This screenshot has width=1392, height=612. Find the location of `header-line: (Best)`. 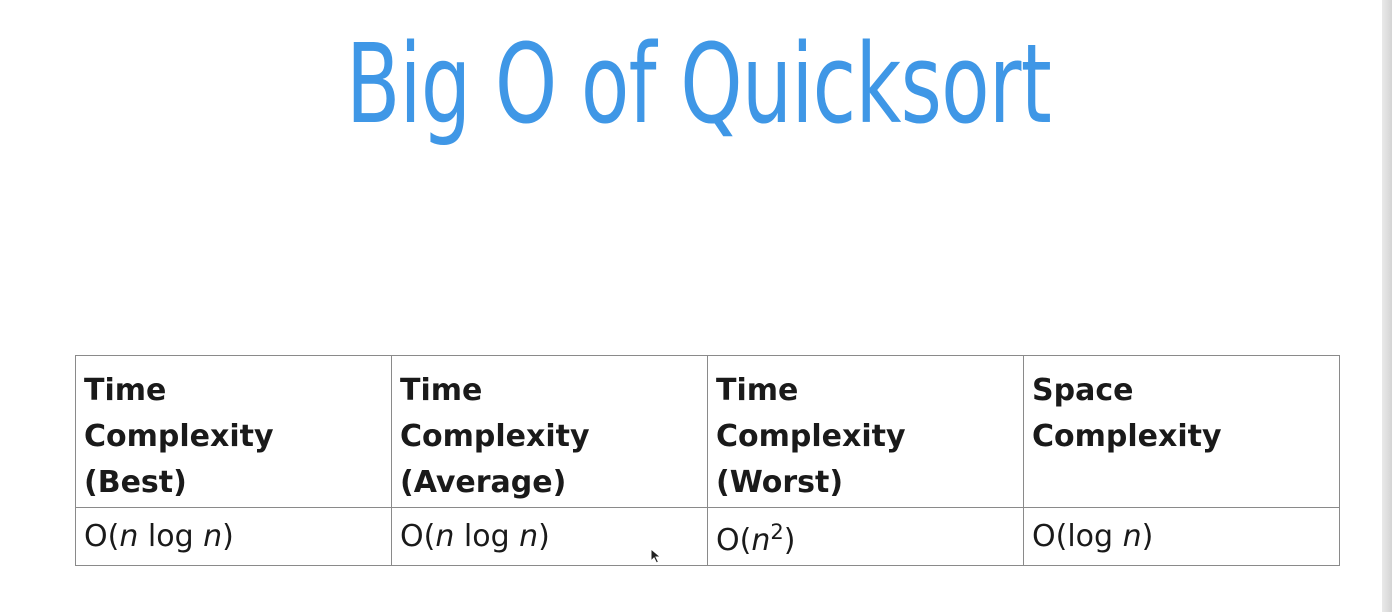

header-line: (Best) is located at coordinates (135, 482).